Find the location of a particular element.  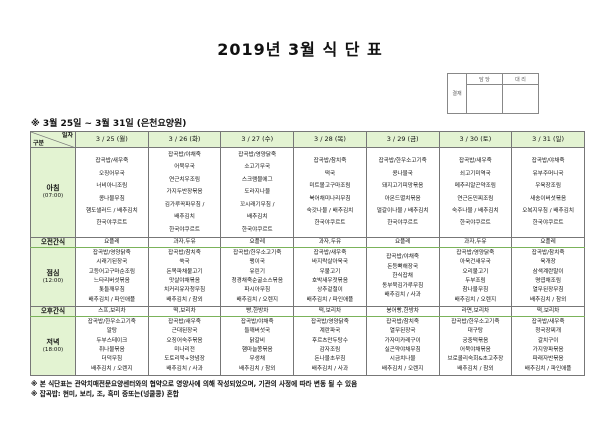

menu-item: 가지두반장볶음 is located at coordinates (184, 192).